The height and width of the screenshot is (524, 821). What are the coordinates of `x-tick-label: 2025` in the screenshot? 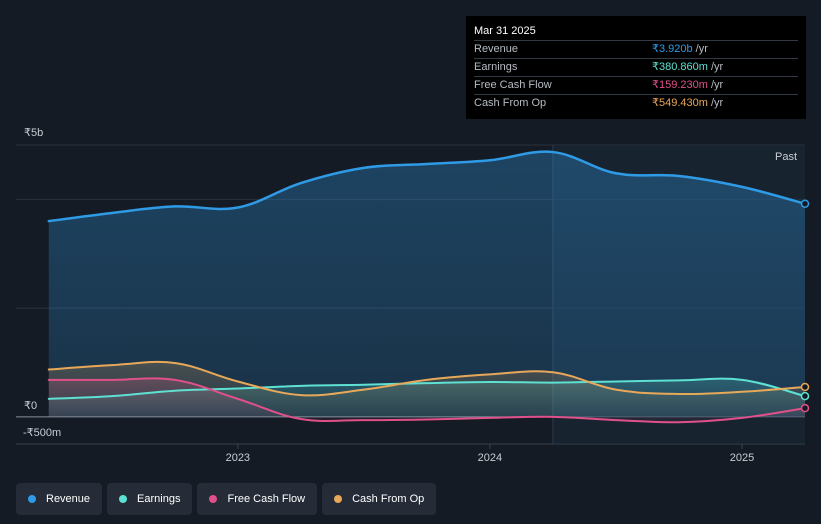 It's located at (742, 458).